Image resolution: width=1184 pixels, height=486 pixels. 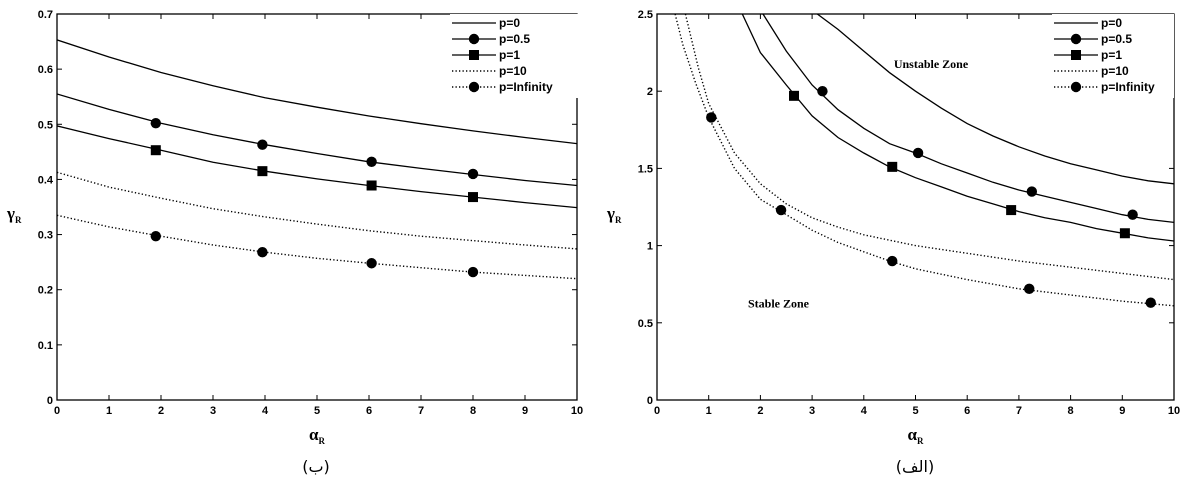 I want to click on y-tick-label: 2.5, so click(x=645, y=15).